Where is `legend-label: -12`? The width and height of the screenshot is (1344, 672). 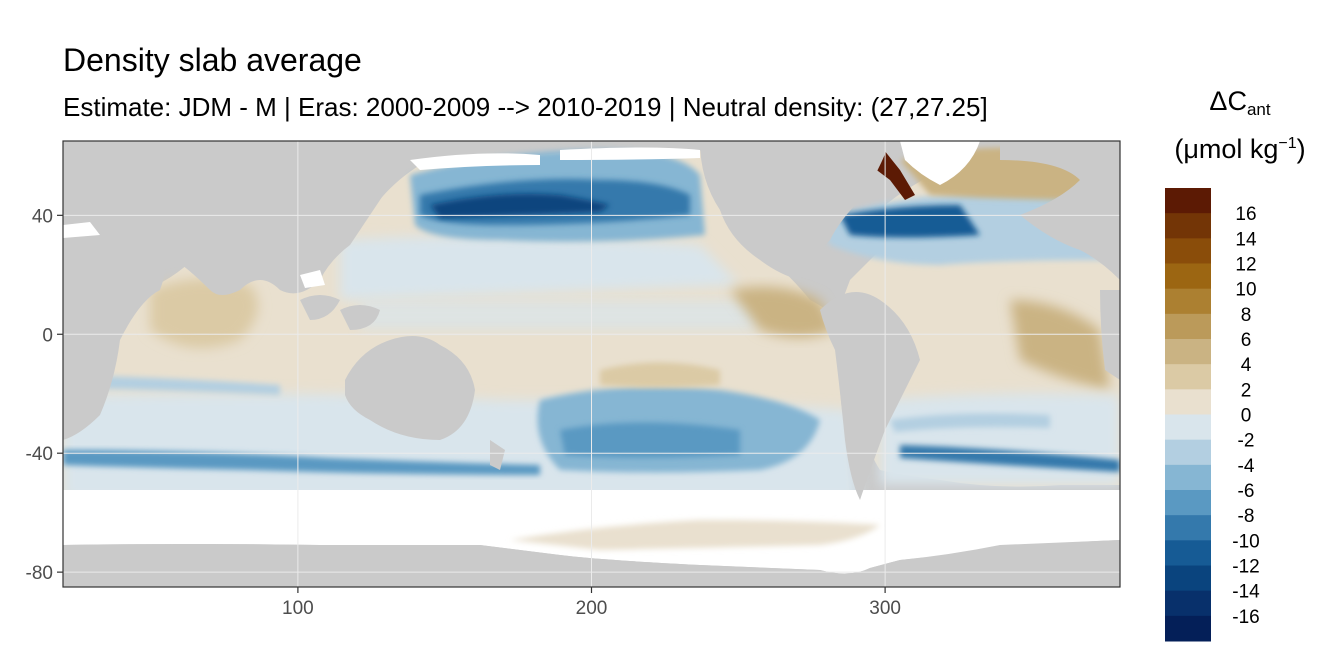 legend-label: -12 is located at coordinates (1245, 567).